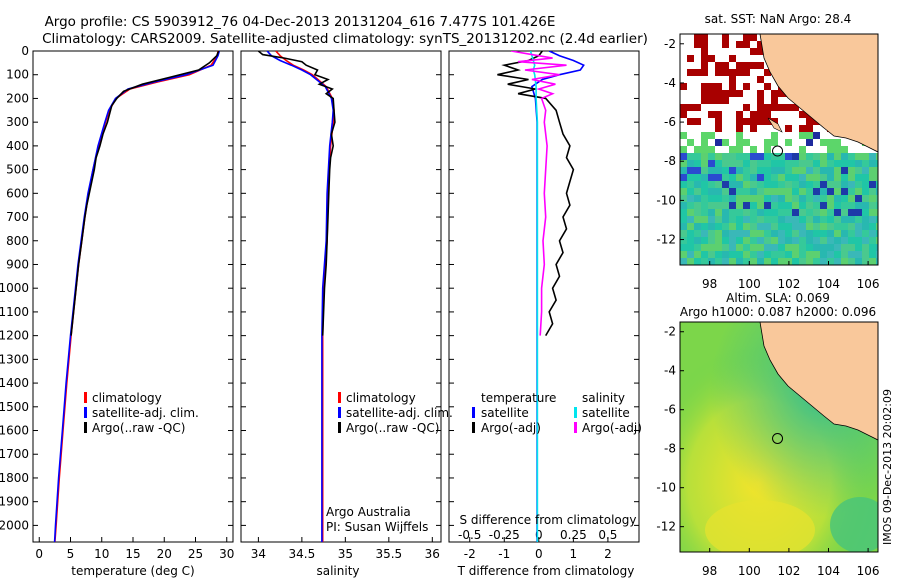  Describe the element at coordinates (17, 241) in the screenshot. I see `y-tick-label: 800` at that location.